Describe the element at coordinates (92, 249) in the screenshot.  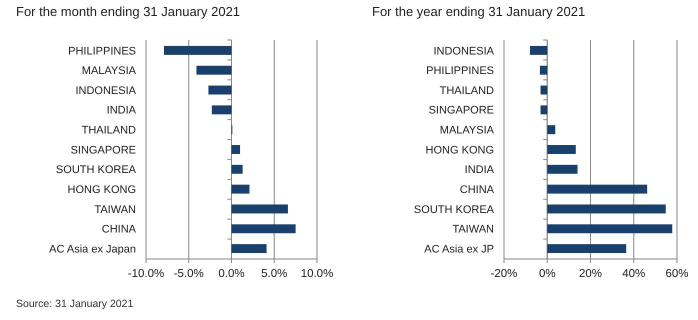
I see `y-tick-label: AC Asia ex Japan` at that location.